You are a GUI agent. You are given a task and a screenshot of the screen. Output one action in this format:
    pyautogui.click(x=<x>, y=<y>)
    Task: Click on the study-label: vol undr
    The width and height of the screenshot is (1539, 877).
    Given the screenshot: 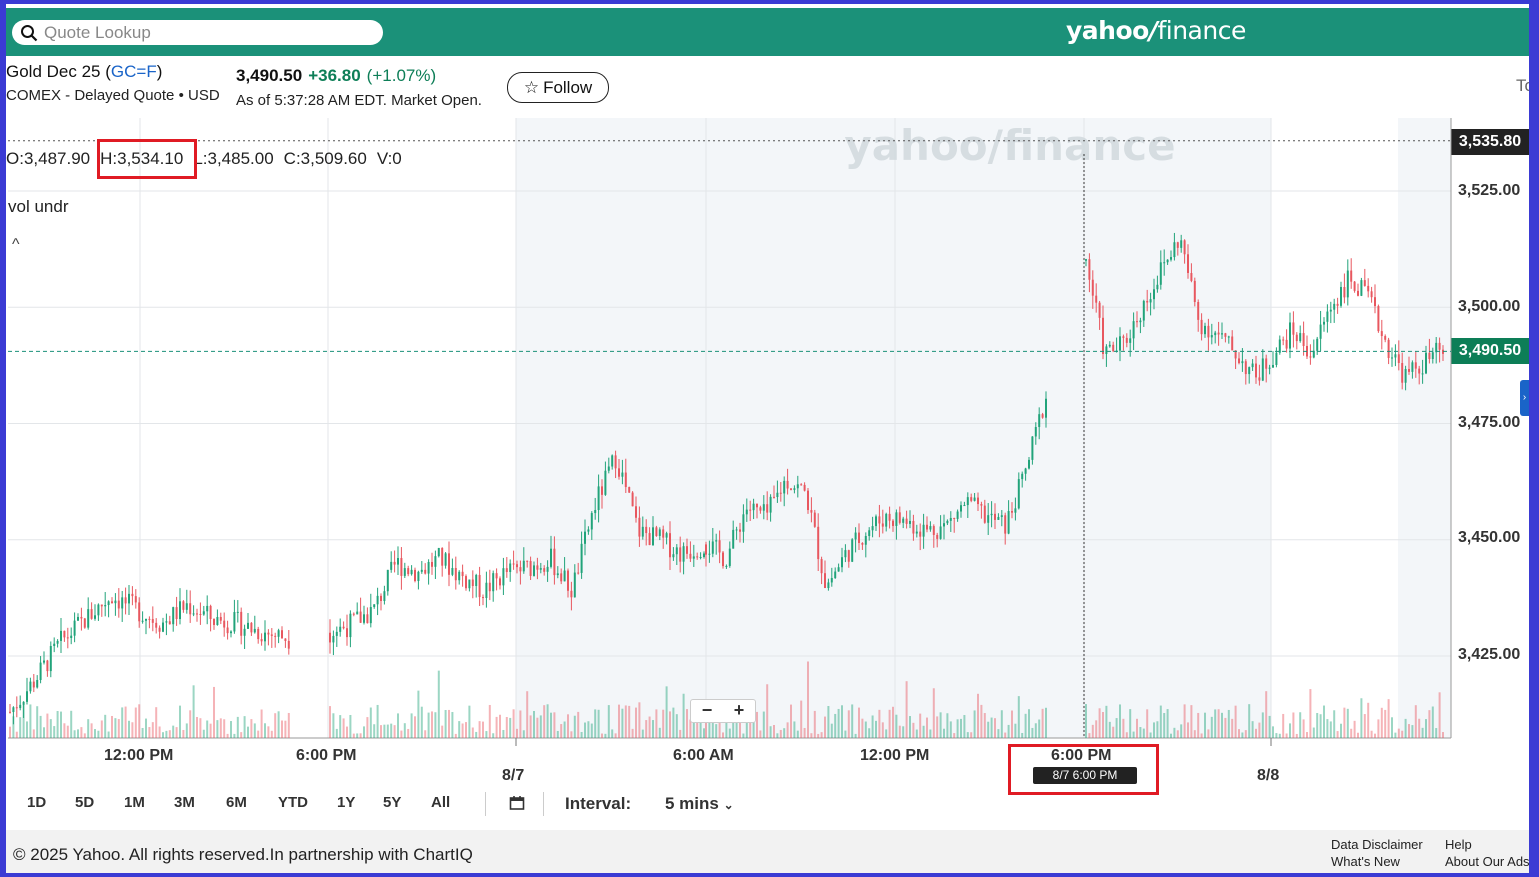 What is the action you would take?
    pyautogui.click(x=38, y=206)
    